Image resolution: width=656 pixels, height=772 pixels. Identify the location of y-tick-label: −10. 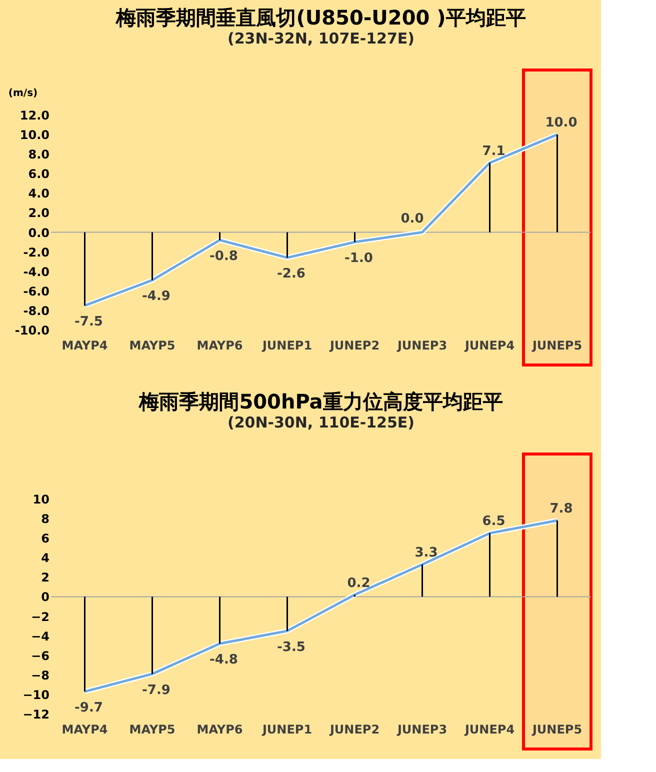
(36, 695).